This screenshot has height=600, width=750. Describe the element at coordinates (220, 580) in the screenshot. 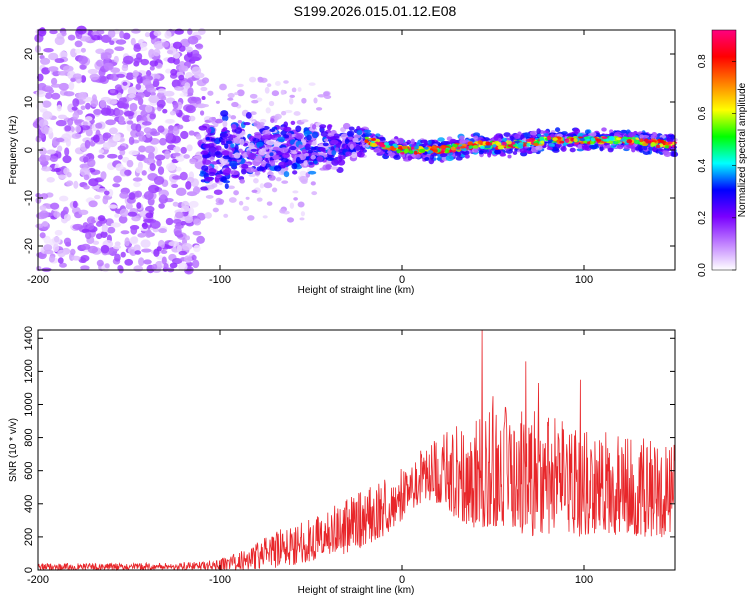

I see `snr-x-tick-label: -100` at that location.